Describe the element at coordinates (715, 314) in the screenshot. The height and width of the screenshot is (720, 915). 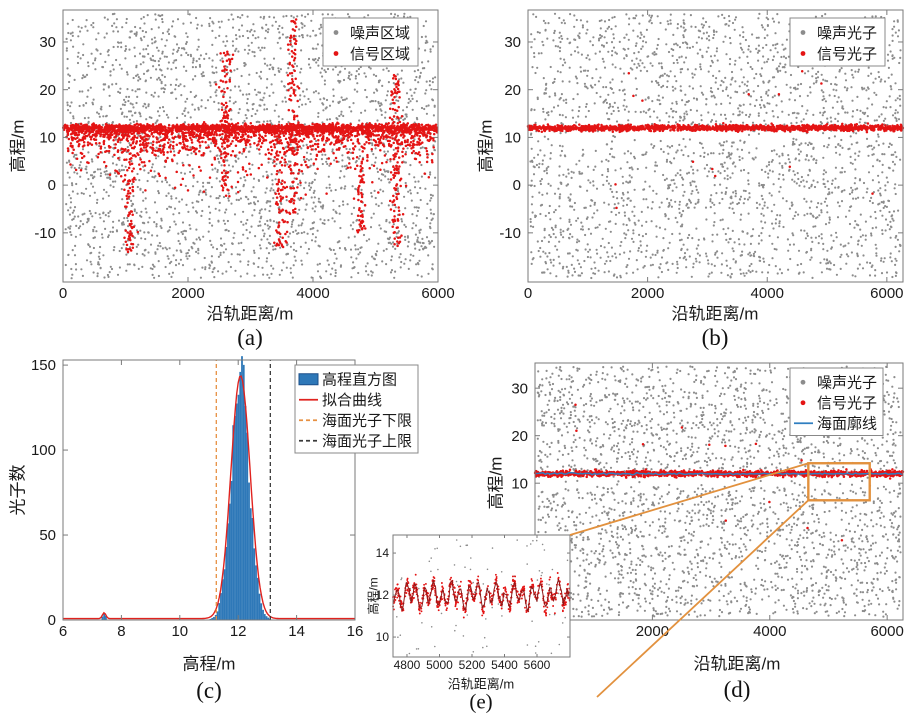
I see `panel-b-xlabel: 沿轨距离/m` at that location.